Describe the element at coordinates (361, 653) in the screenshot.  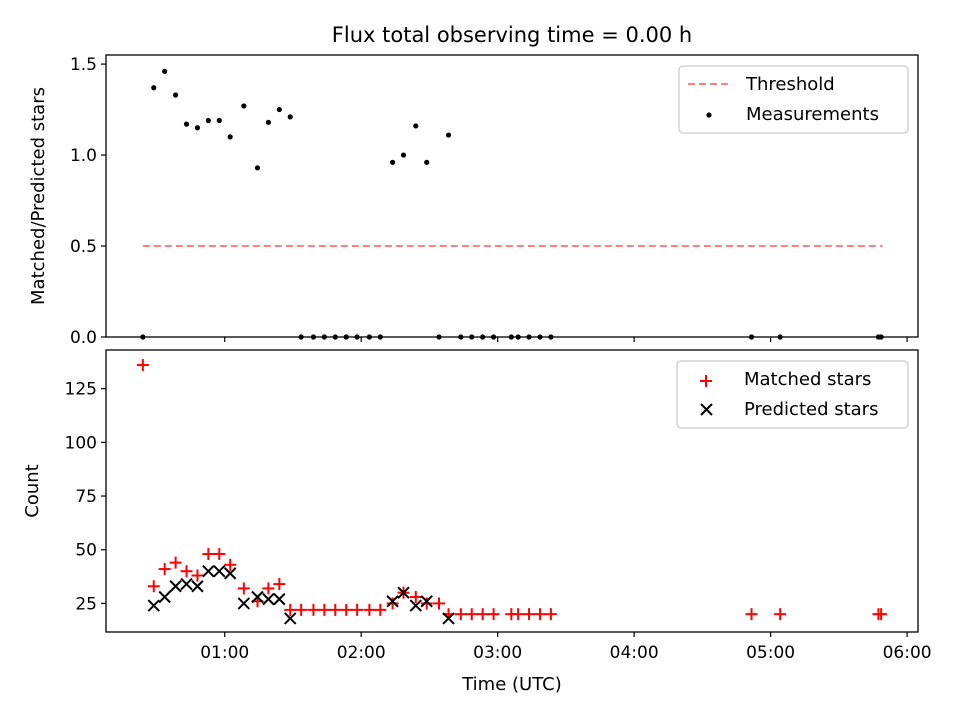
I see `bottom-x-tick-label: 02:00` at that location.